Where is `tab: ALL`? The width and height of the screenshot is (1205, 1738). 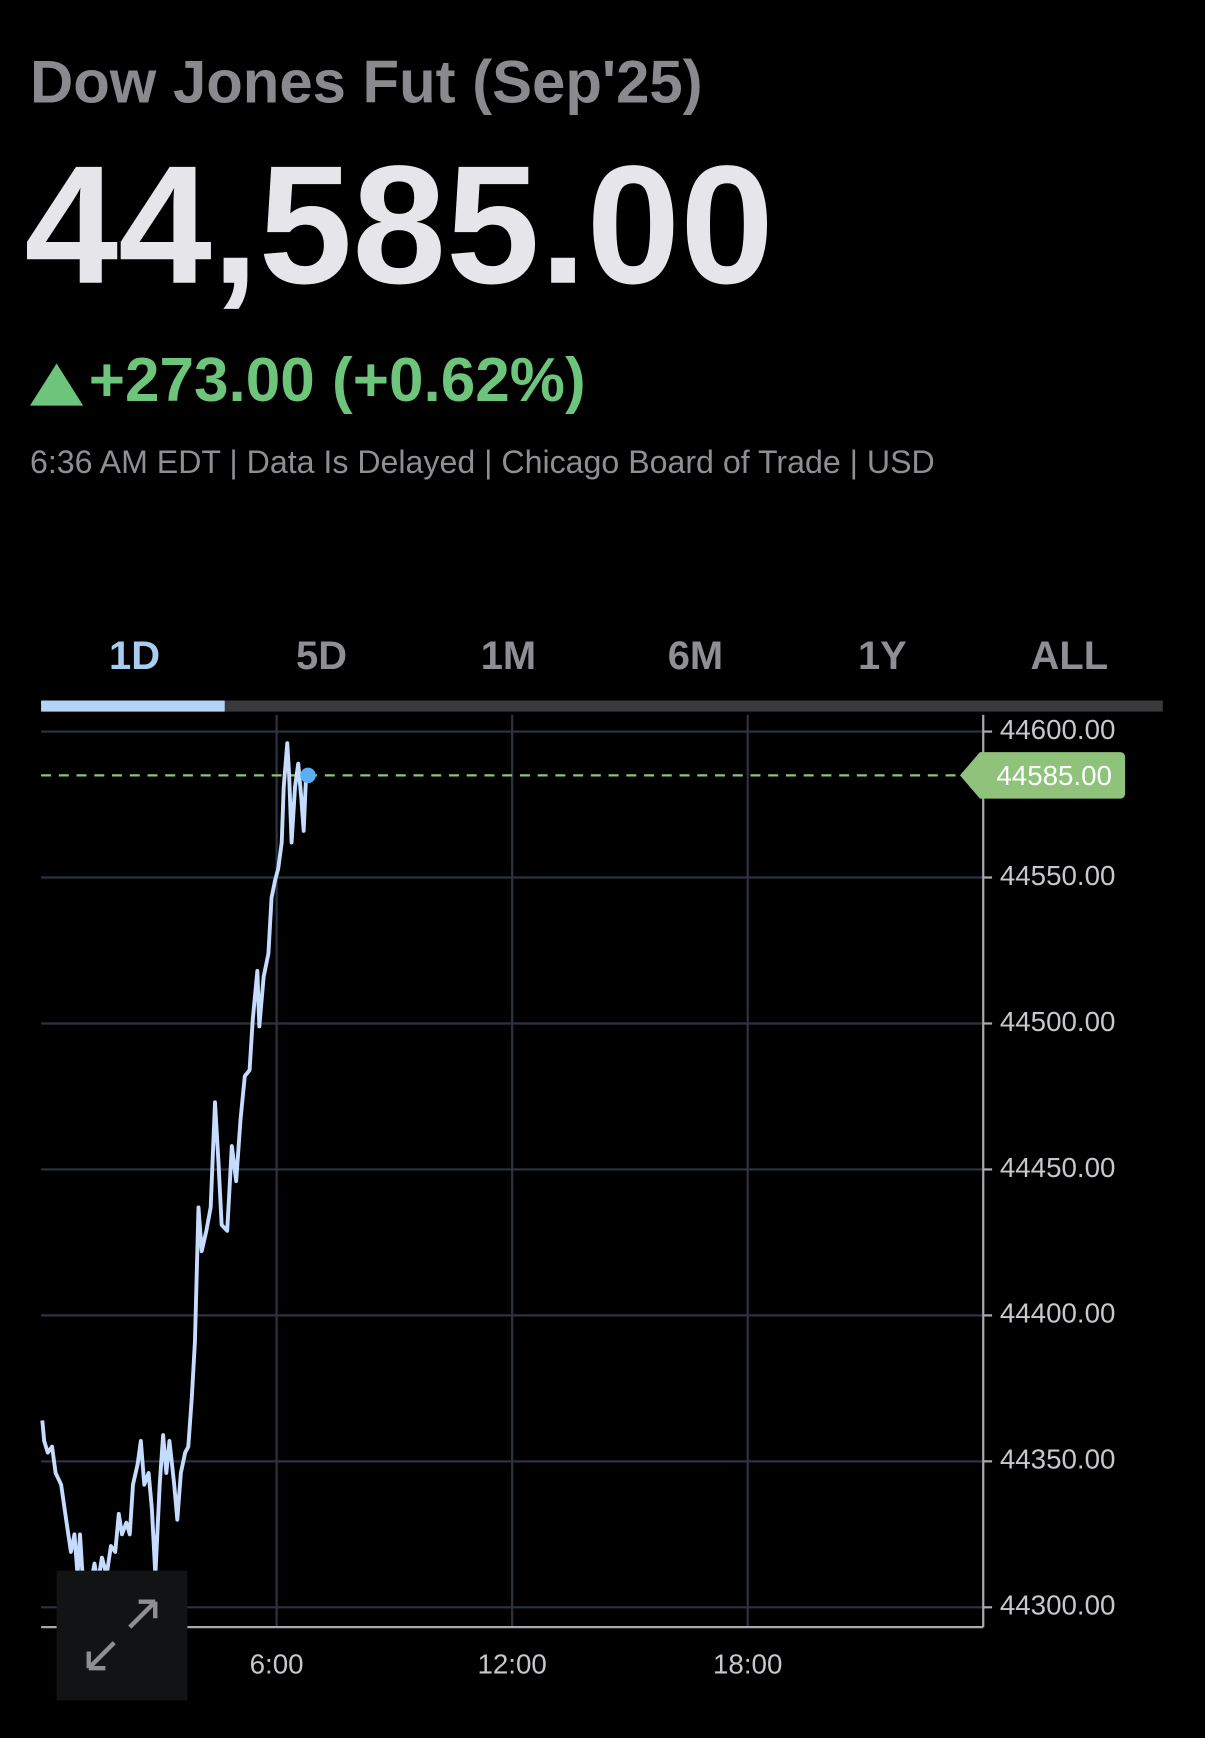
tab: ALL is located at coordinates (1070, 656).